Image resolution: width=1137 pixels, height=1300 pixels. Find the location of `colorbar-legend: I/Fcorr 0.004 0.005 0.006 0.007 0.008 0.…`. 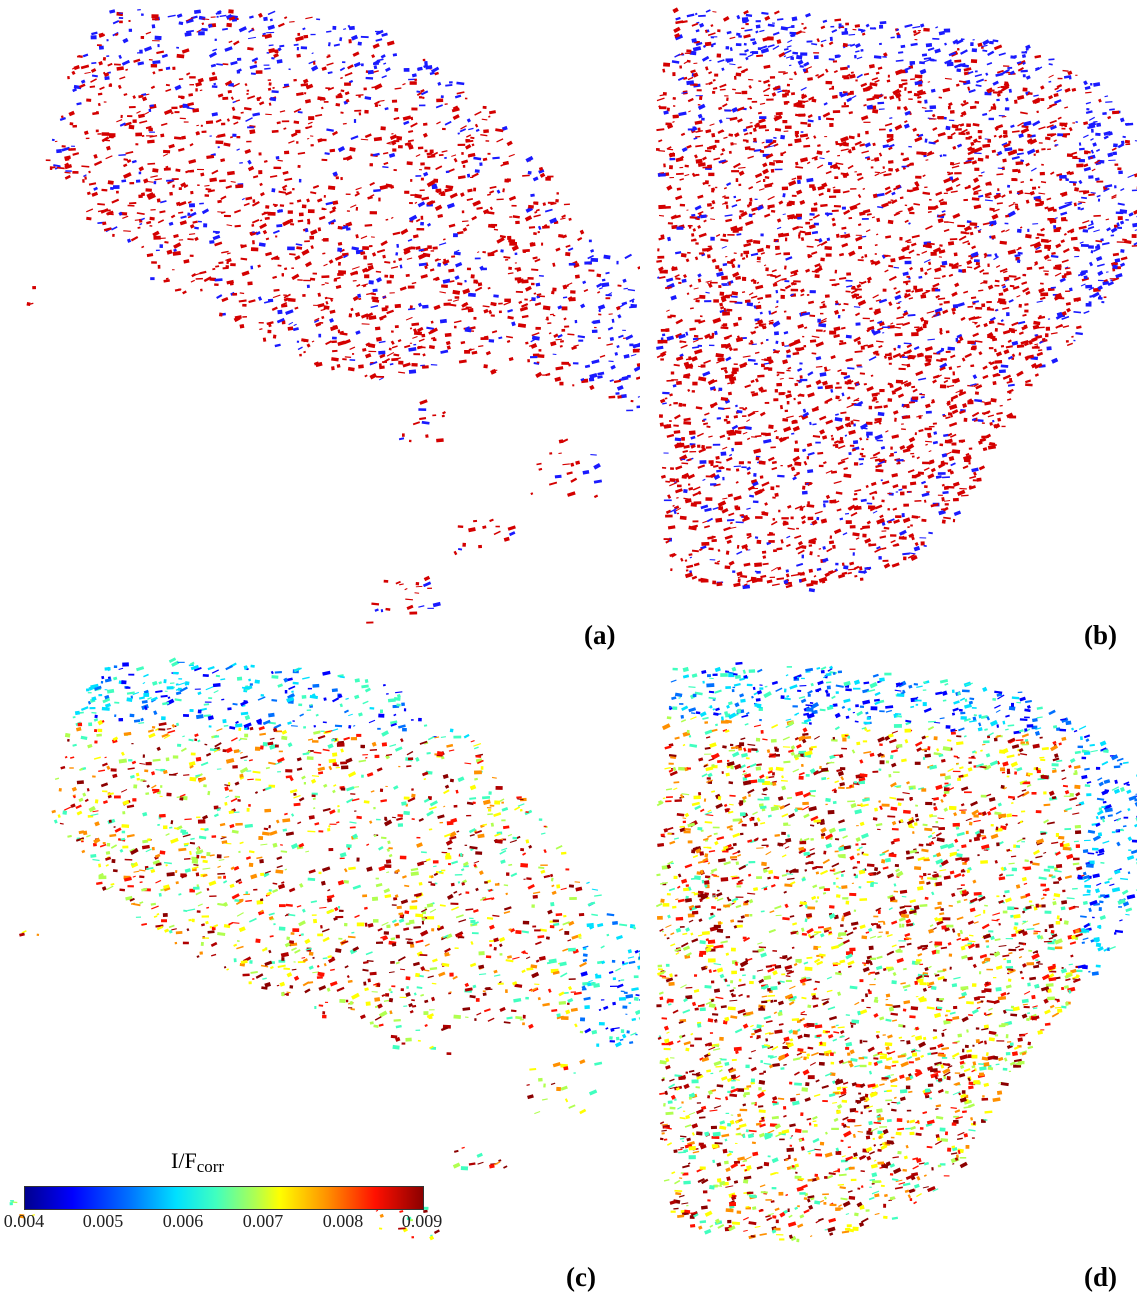

colorbar-legend: I/Fcorr 0.004 0.005 0.006 0.007 0.008 0.… is located at coordinates (223, 1193).